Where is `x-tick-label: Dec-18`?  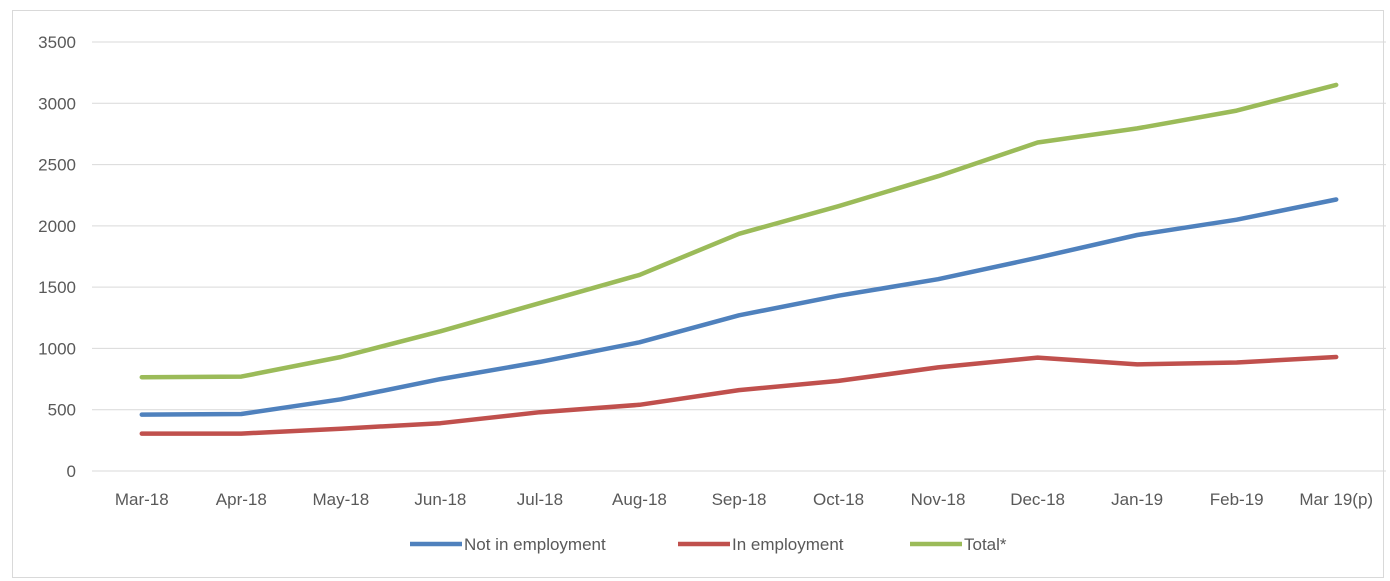
x-tick-label: Dec-18 is located at coordinates (1037, 499).